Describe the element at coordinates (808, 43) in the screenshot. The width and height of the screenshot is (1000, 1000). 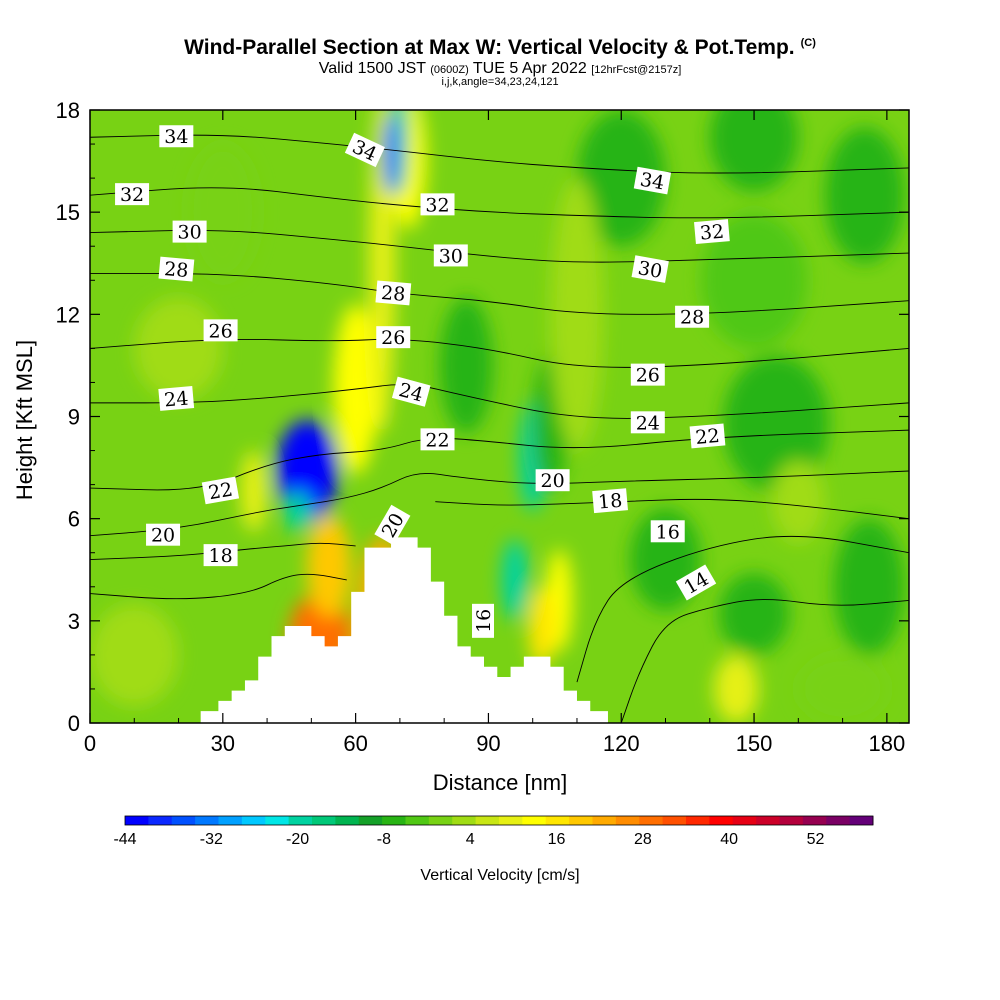
I see `copyright-mark: (C)` at that location.